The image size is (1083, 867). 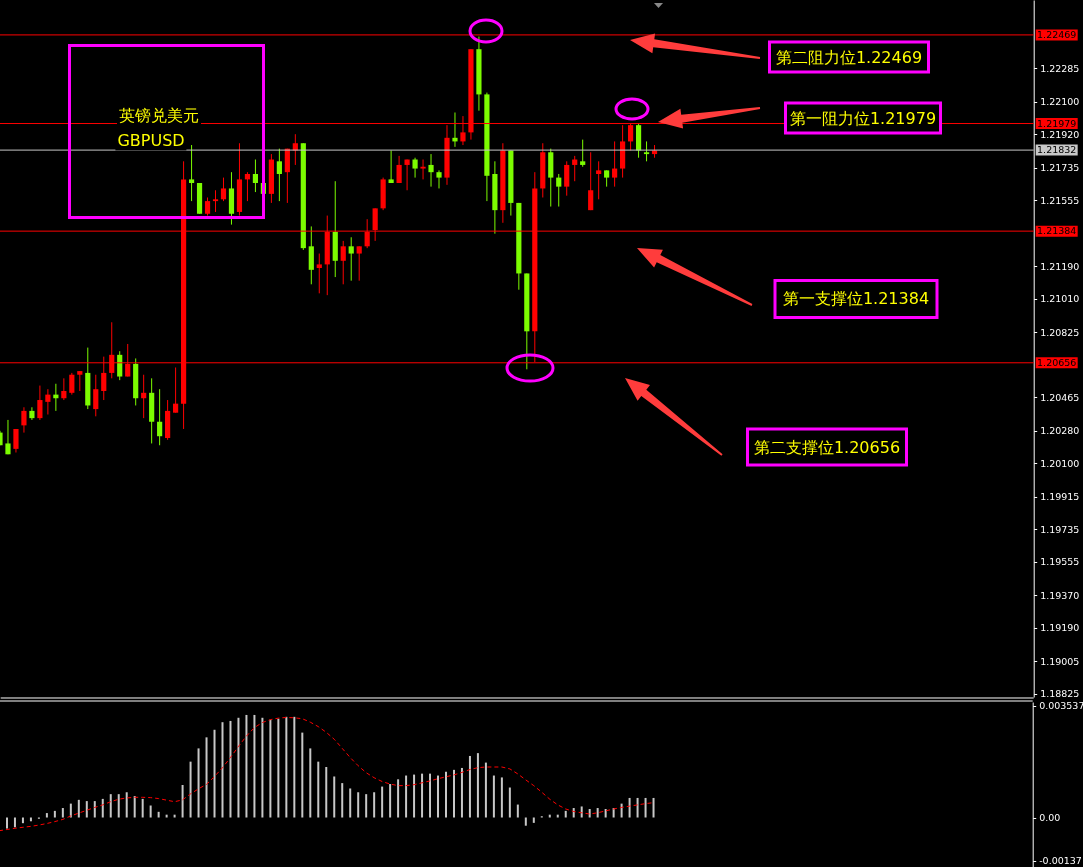 I want to click on y-tick-label: 1.21920, so click(x=1060, y=134).